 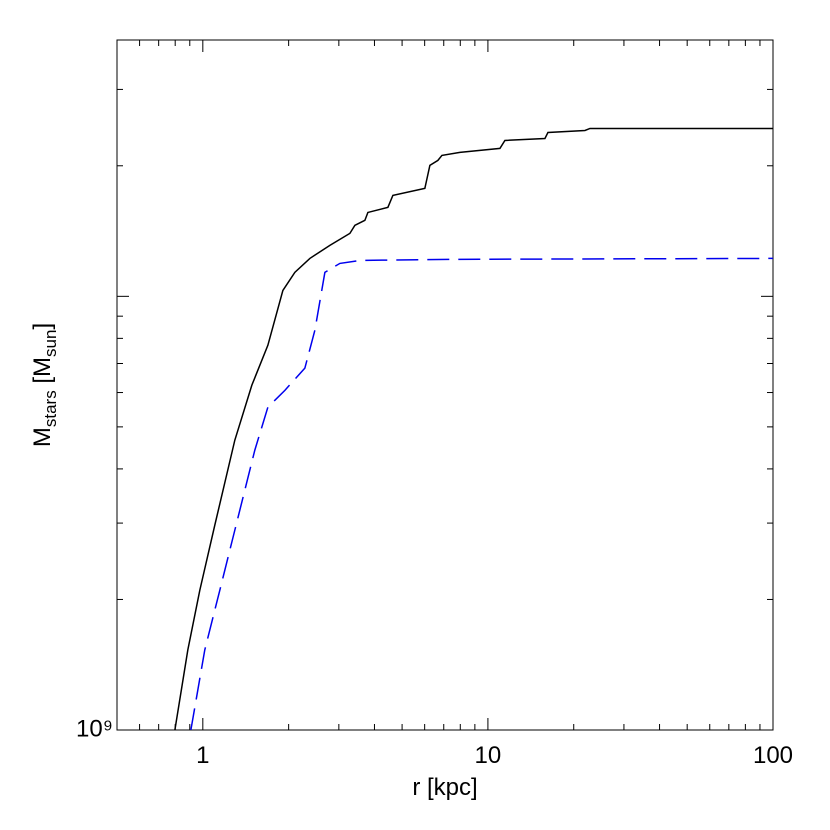 What do you see at coordinates (42, 373) in the screenshot?
I see `y-label-part: [M` at bounding box center [42, 373].